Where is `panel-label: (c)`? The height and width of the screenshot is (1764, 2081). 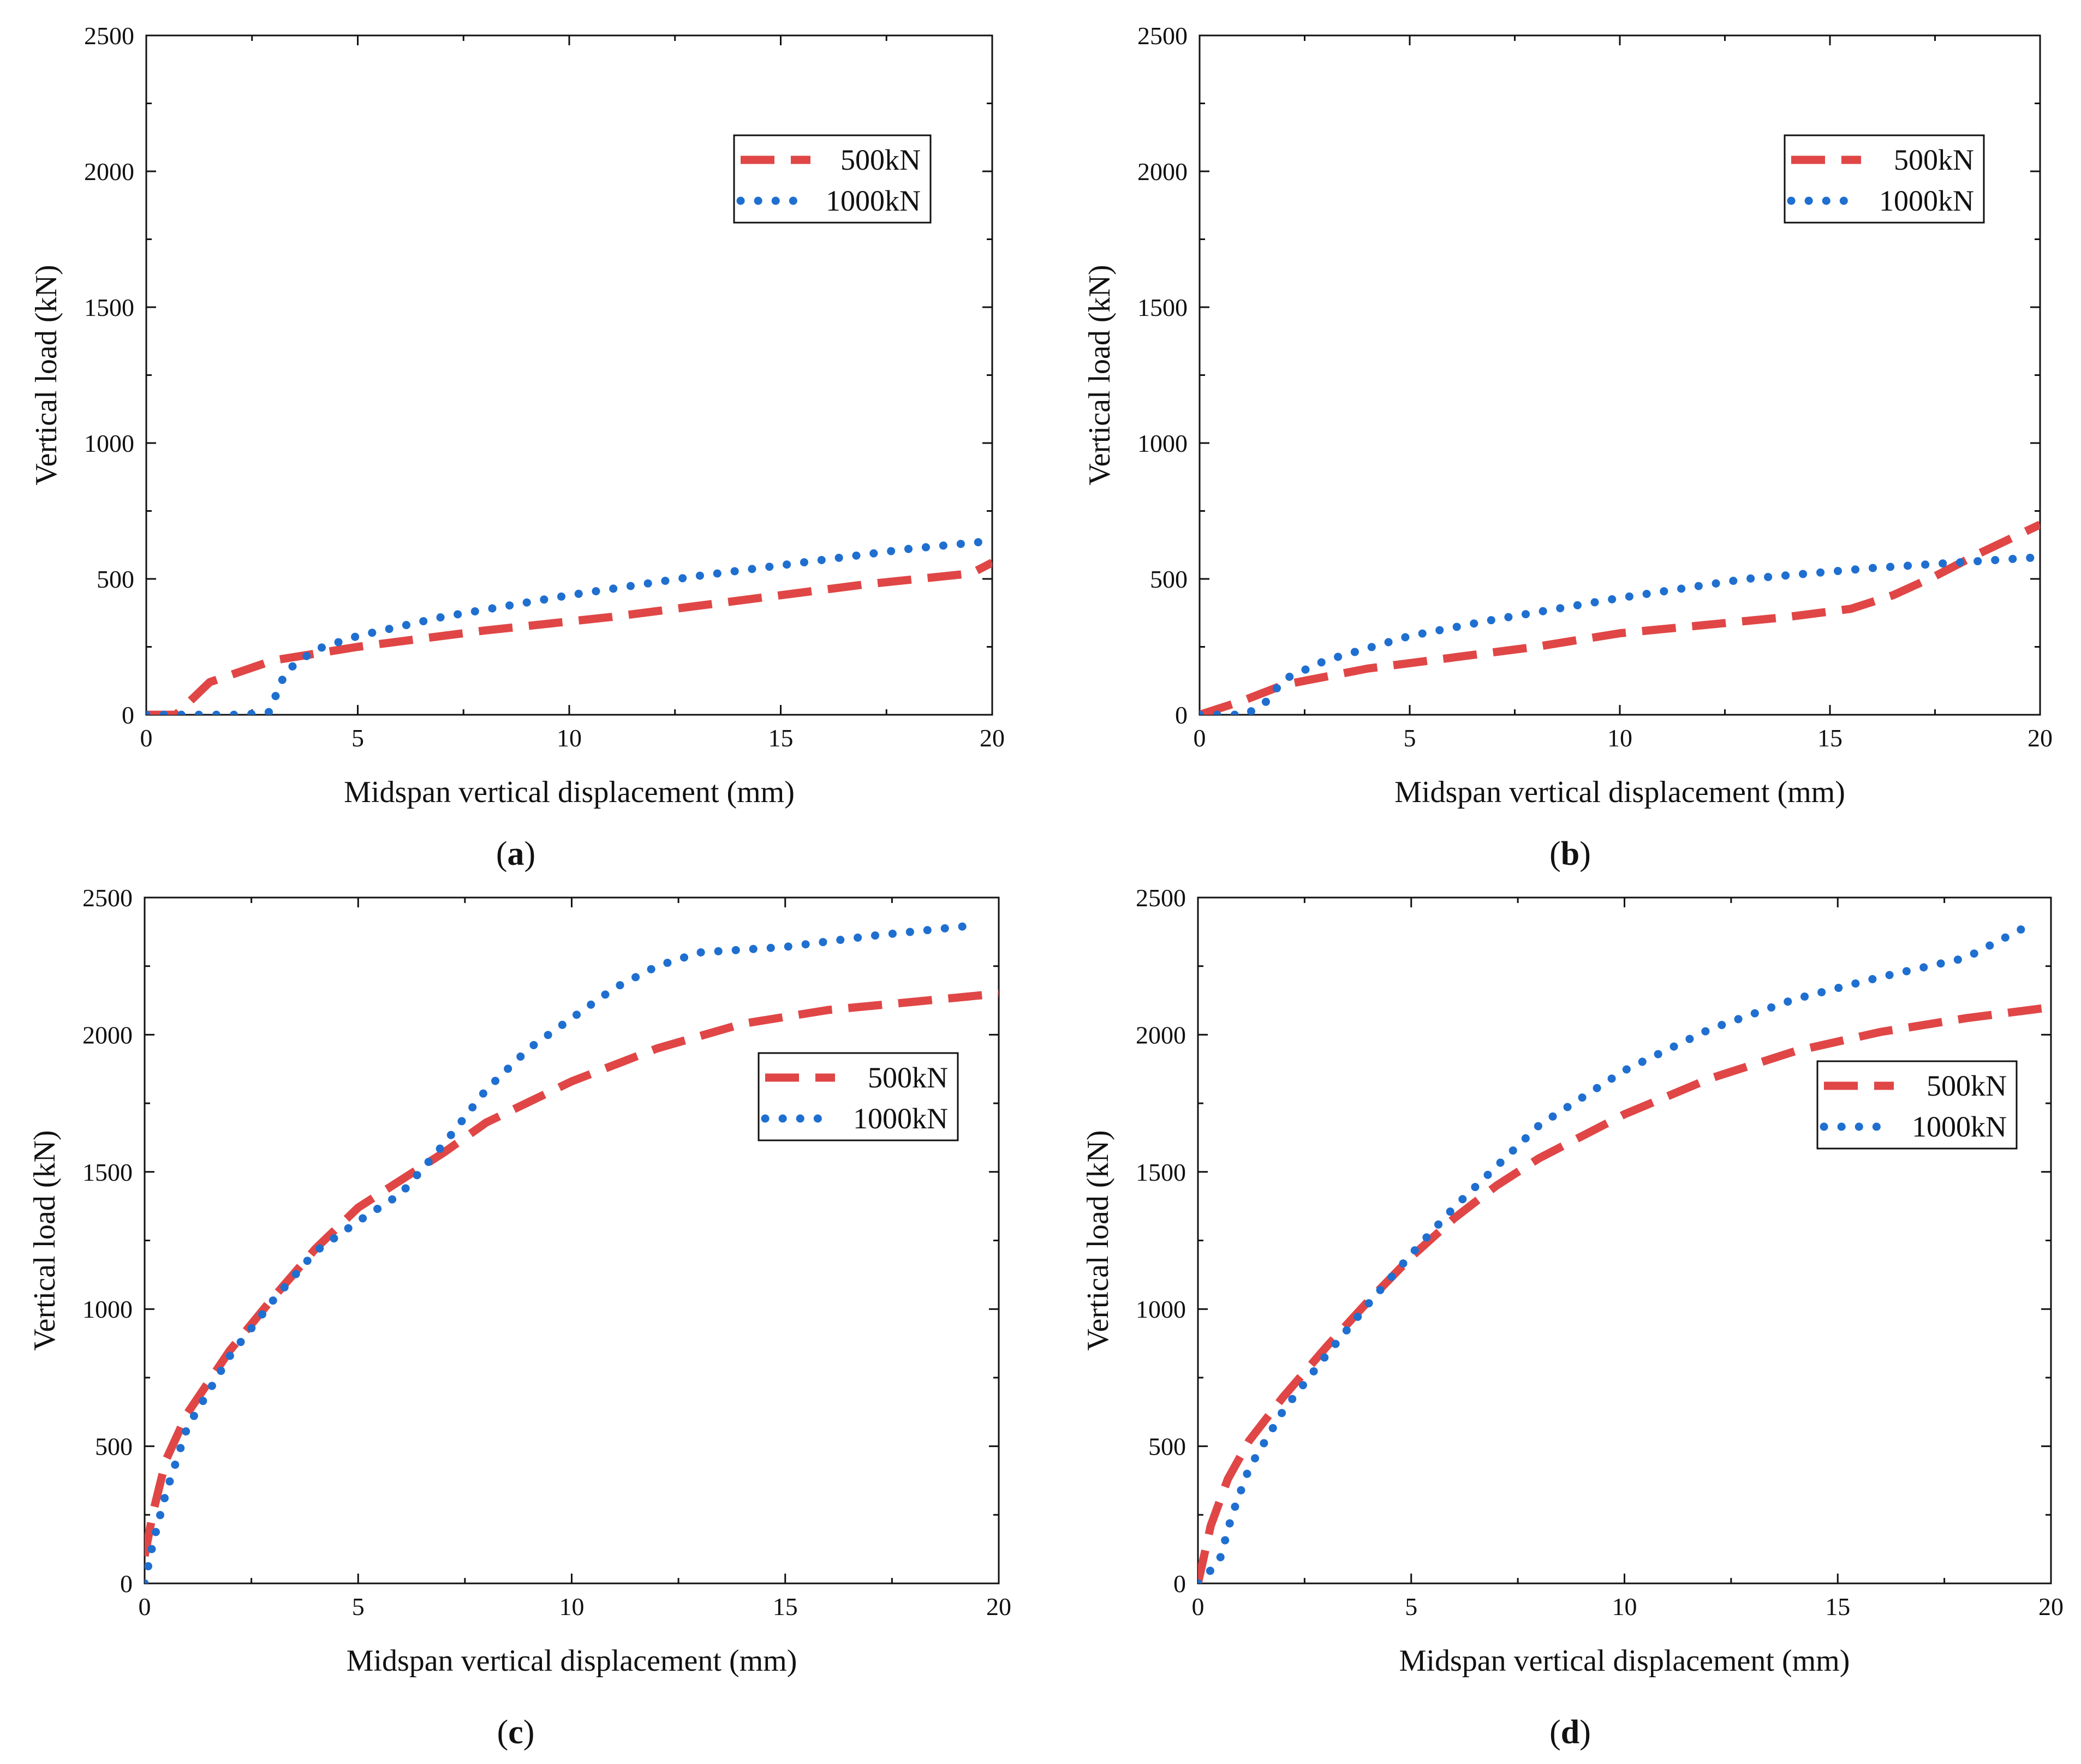 panel-label: (c) is located at coordinates (516, 1732).